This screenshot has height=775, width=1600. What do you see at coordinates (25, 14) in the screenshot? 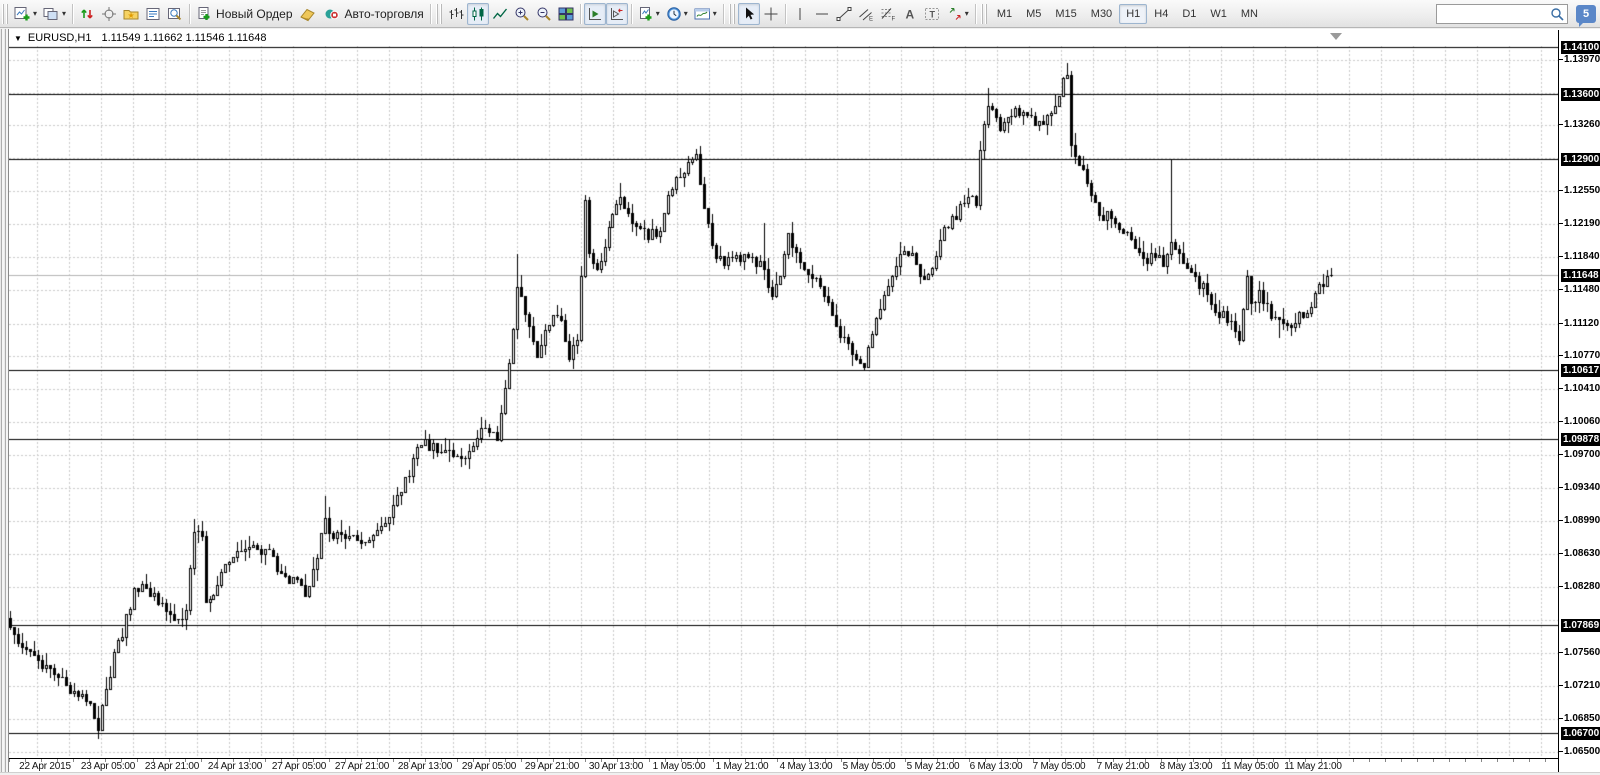
I see `new-chart-button: ▾` at bounding box center [25, 14].